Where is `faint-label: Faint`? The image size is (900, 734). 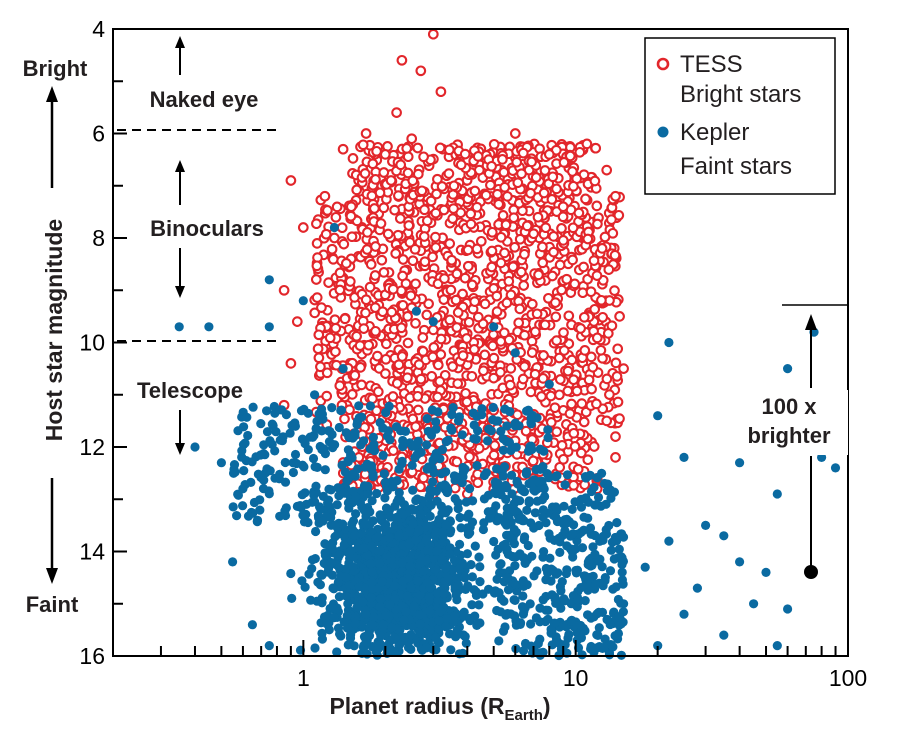
faint-label: Faint is located at coordinates (52, 604).